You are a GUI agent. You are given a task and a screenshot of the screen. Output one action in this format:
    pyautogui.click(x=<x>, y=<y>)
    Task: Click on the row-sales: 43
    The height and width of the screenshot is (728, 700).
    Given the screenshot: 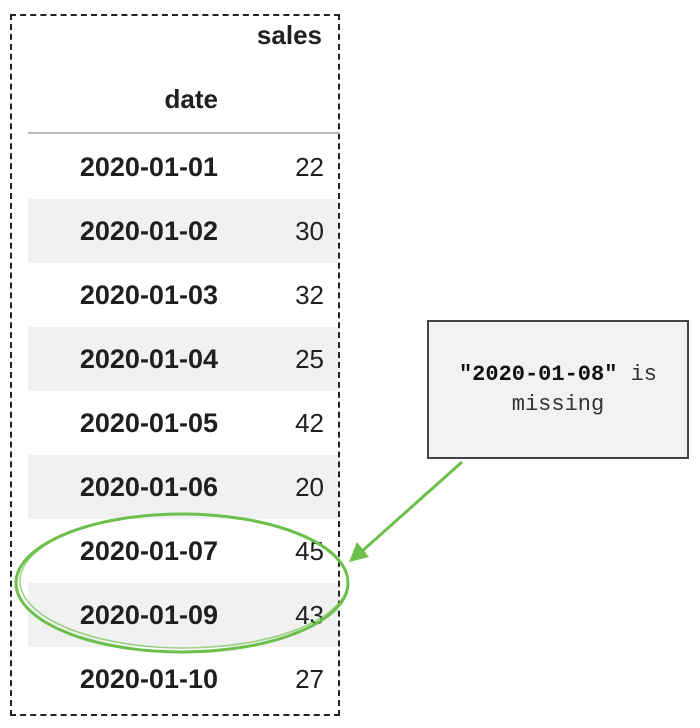 What is the action you would take?
    pyautogui.click(x=309, y=615)
    